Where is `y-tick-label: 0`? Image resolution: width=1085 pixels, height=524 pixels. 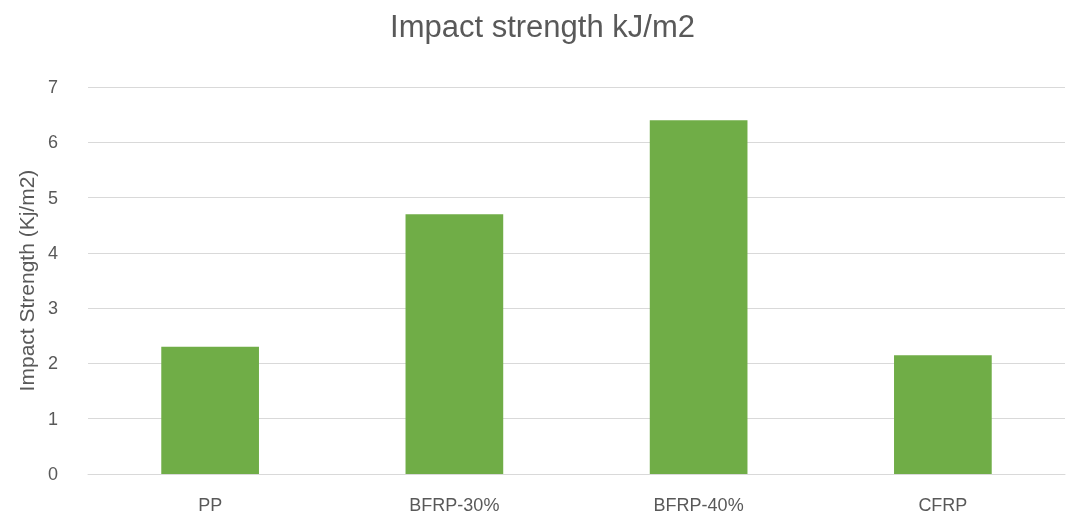 y-tick-label: 0 is located at coordinates (52, 474).